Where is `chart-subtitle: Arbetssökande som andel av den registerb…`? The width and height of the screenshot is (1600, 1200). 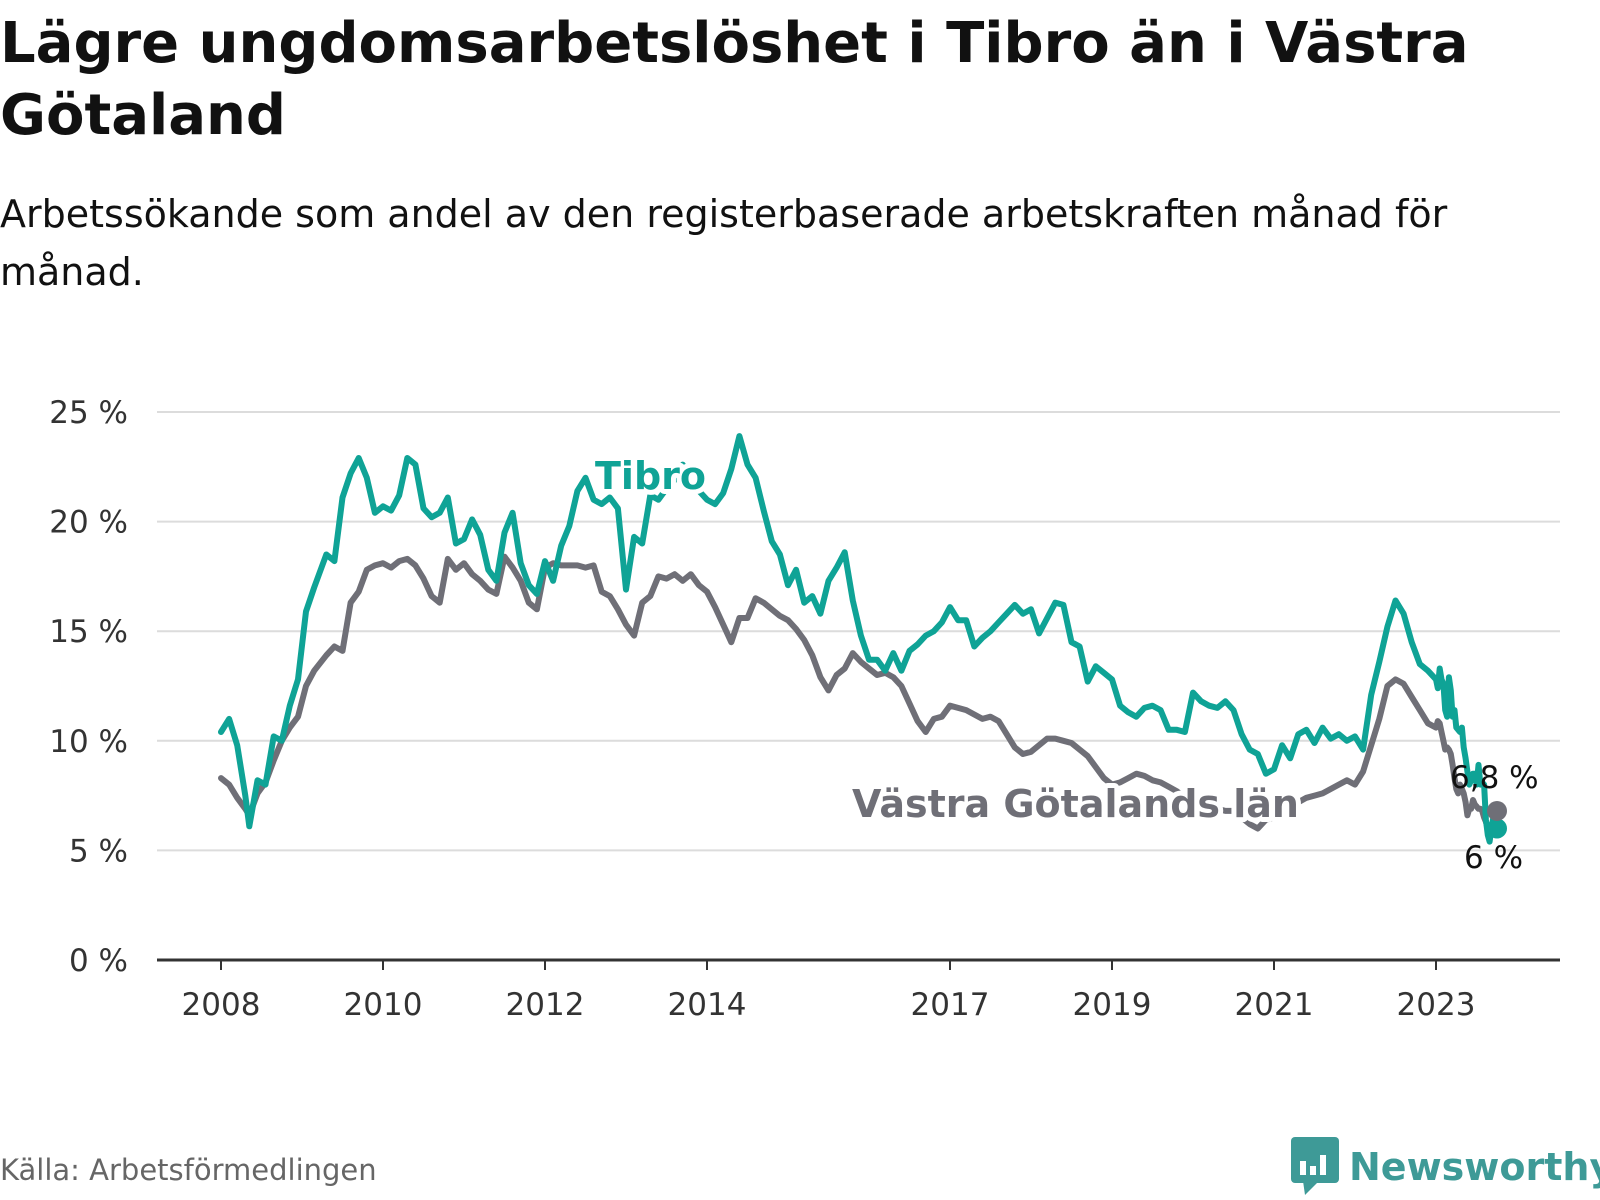 chart-subtitle: Arbetssökande som andel av den registerb… is located at coordinates (724, 243).